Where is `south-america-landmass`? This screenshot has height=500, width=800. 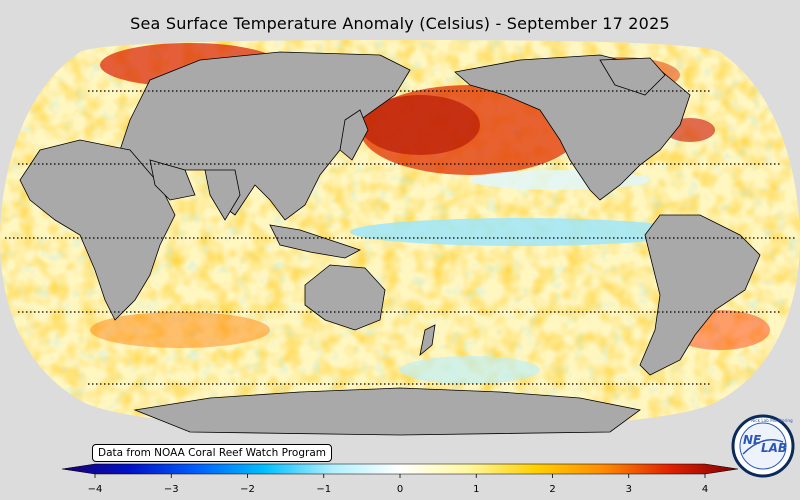
south-america-landmass is located at coordinates (700, 295).